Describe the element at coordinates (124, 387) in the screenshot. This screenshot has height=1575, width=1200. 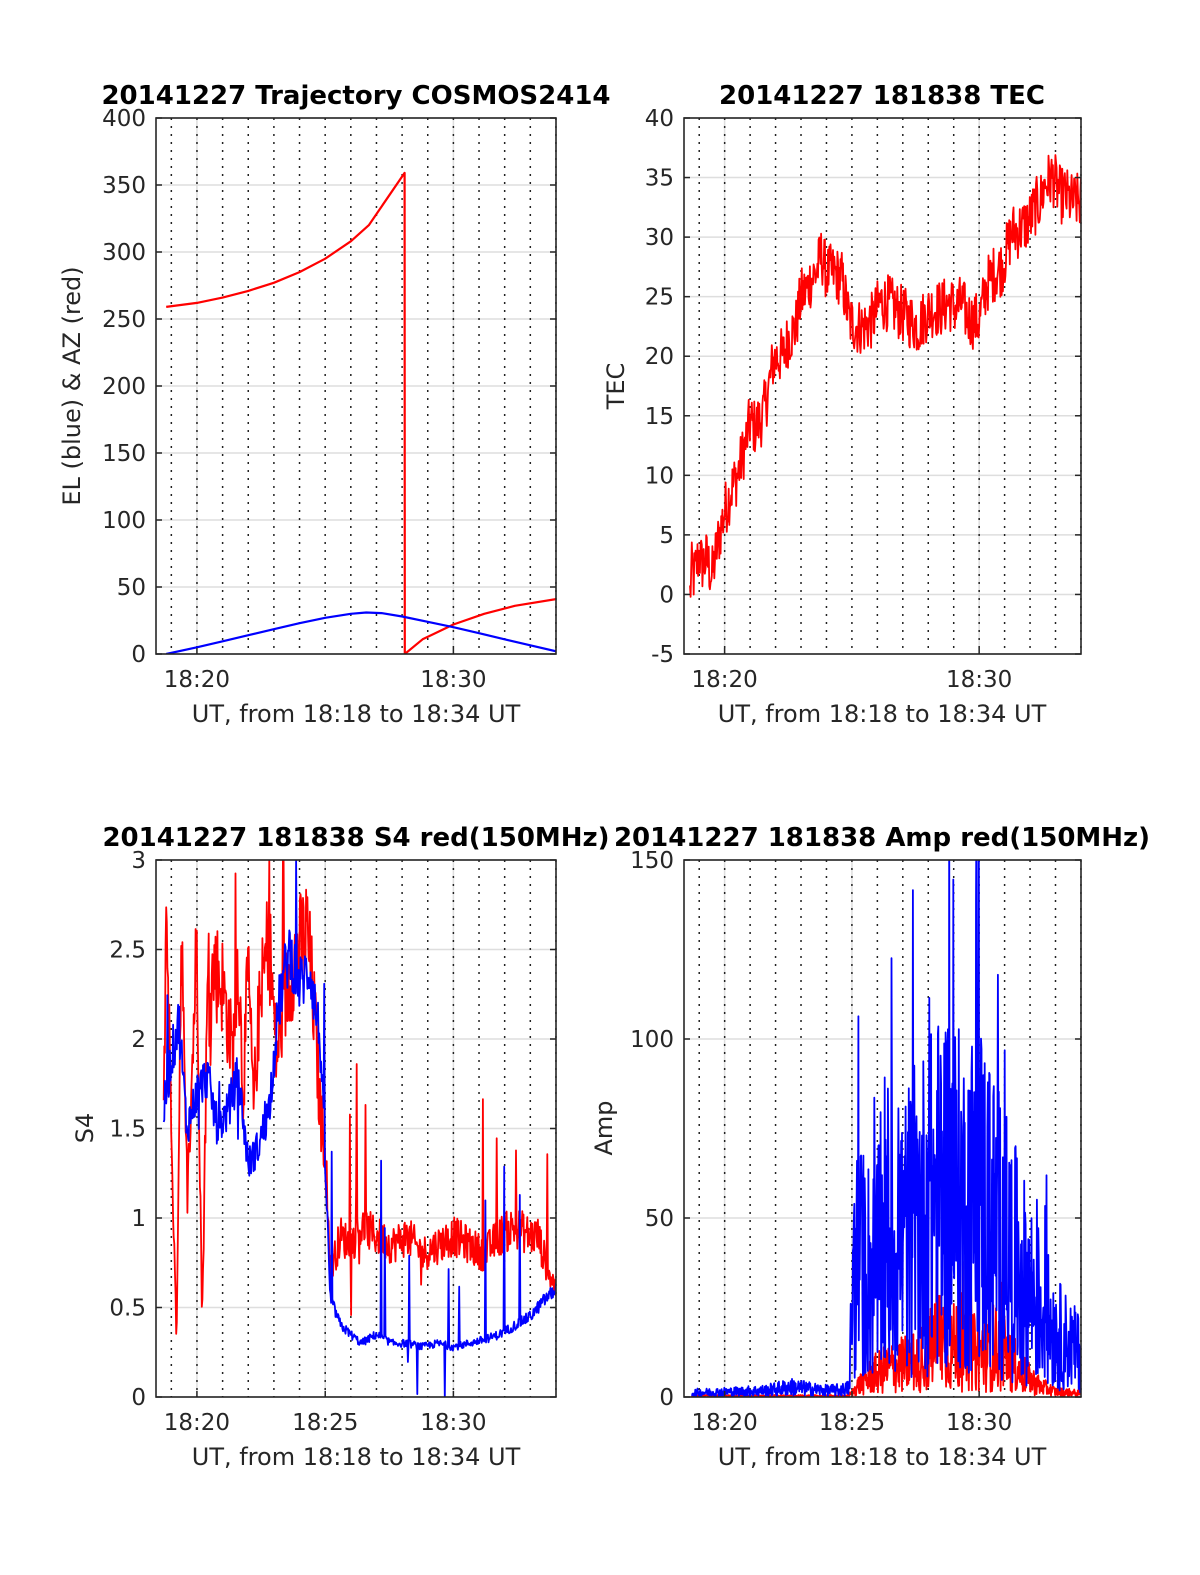
I see `y-tick-label: 200` at that location.